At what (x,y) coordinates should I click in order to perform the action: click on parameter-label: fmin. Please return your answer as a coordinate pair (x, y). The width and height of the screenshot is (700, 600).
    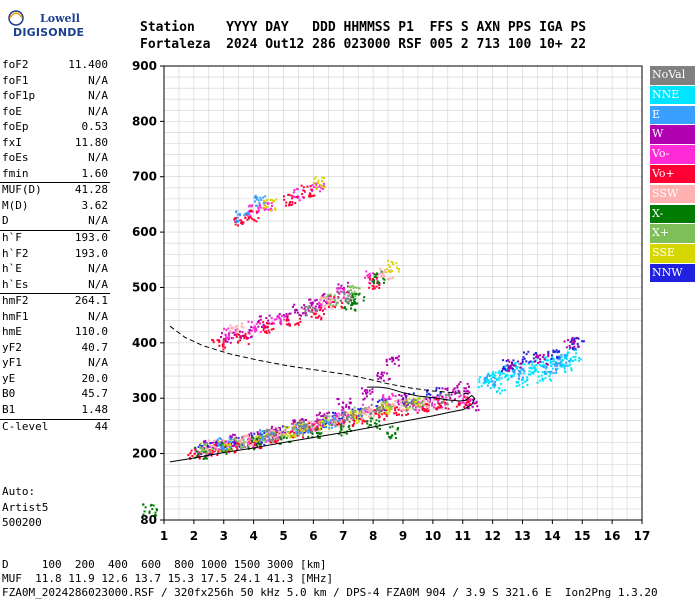
    Looking at the image, I should click on (15, 173).